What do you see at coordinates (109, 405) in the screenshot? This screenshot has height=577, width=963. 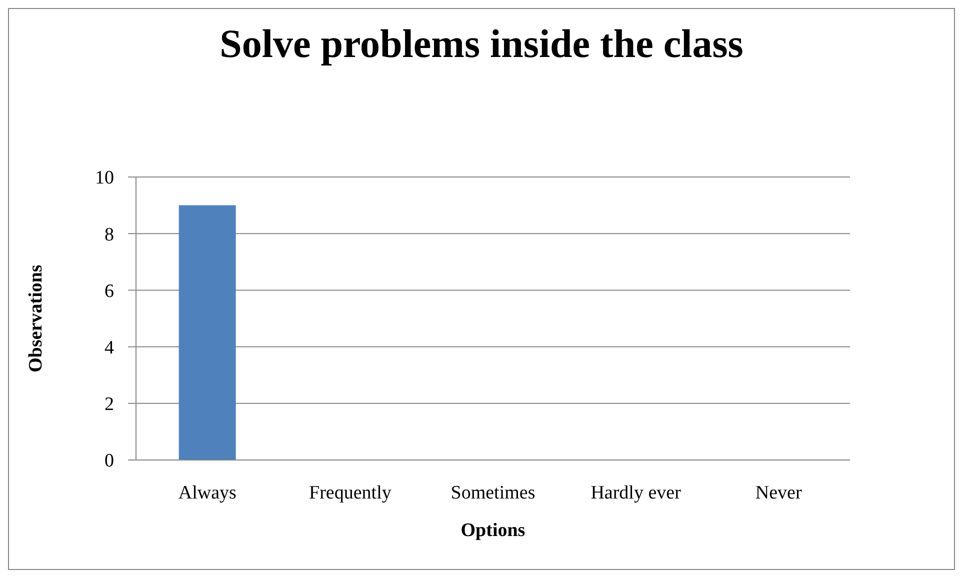 I see `y-tick-label: 2` at bounding box center [109, 405].